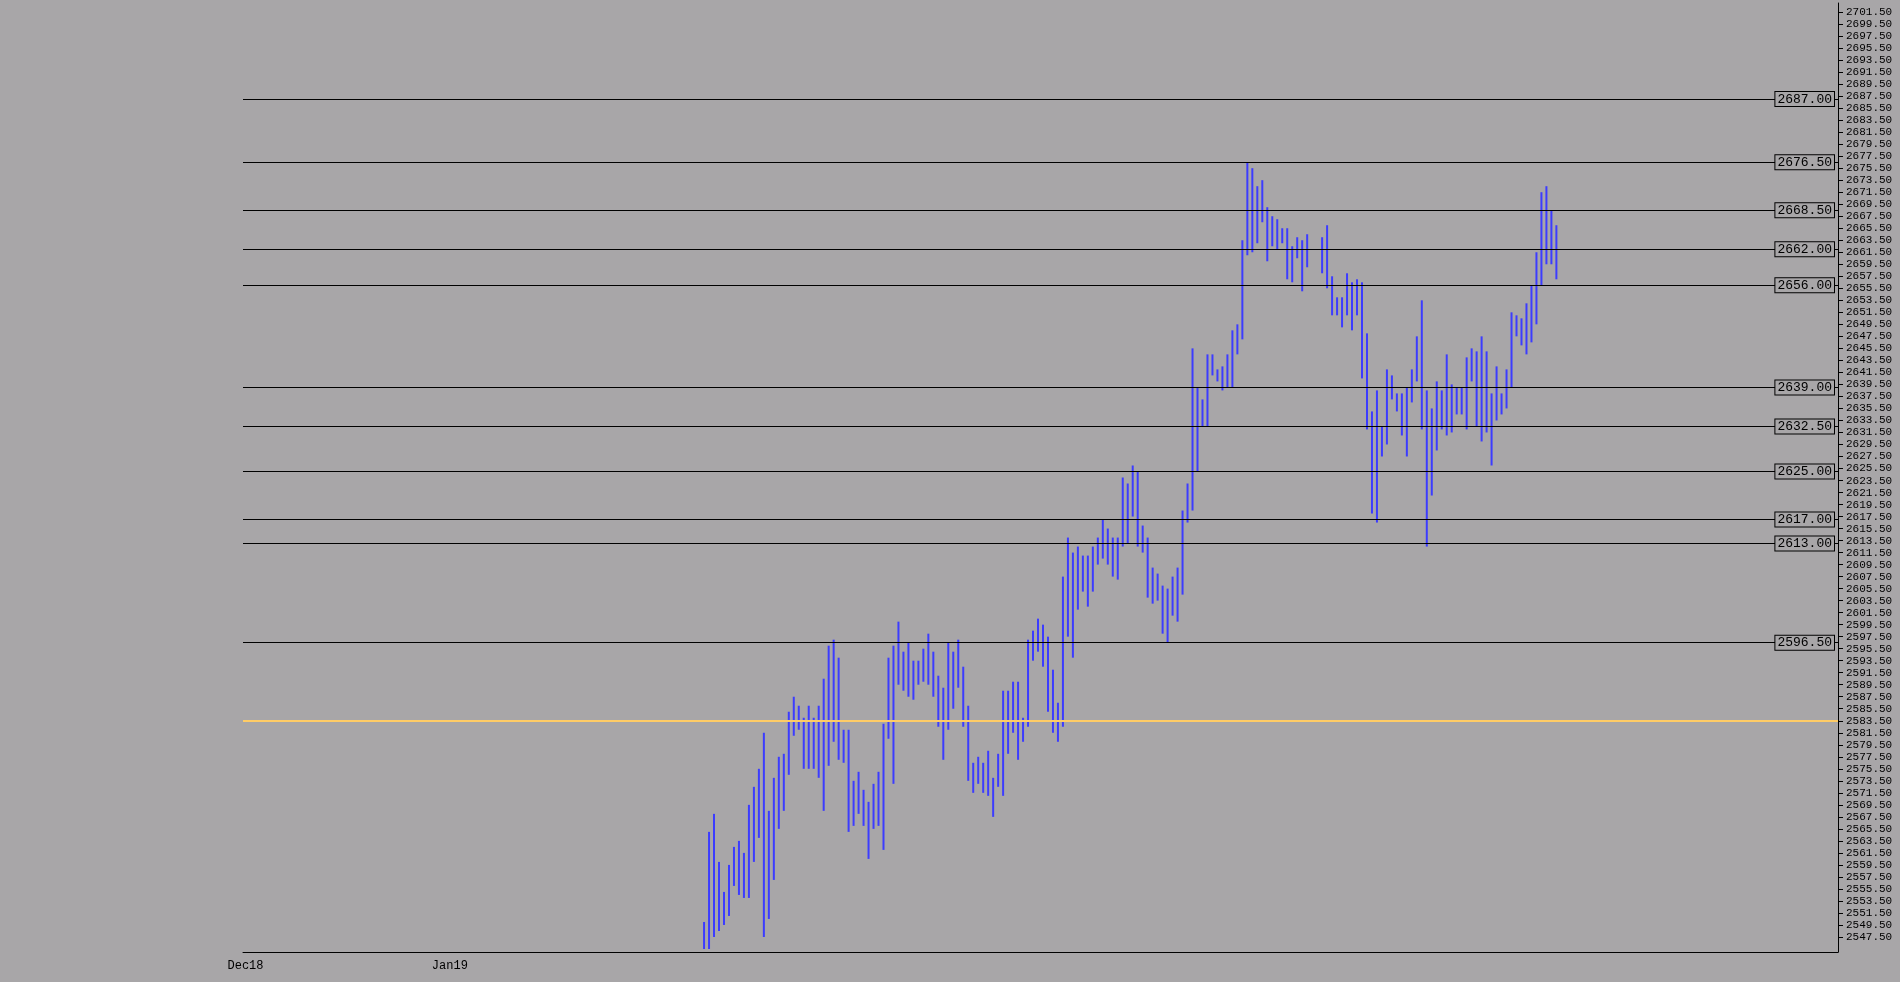 The image size is (1900, 982). What do you see at coordinates (1869, 840) in the screenshot?
I see `y-tick-label: 2563.50` at bounding box center [1869, 840].